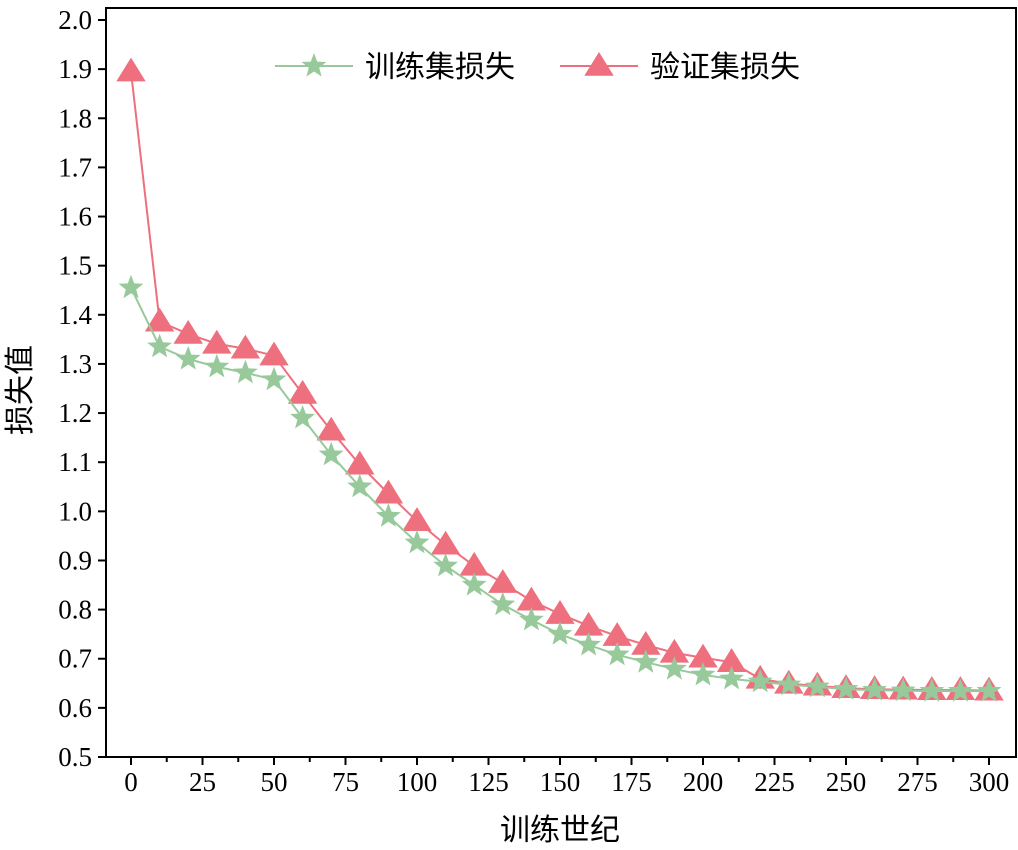  What do you see at coordinates (417, 782) in the screenshot?
I see `x-tick-label: 100` at bounding box center [417, 782].